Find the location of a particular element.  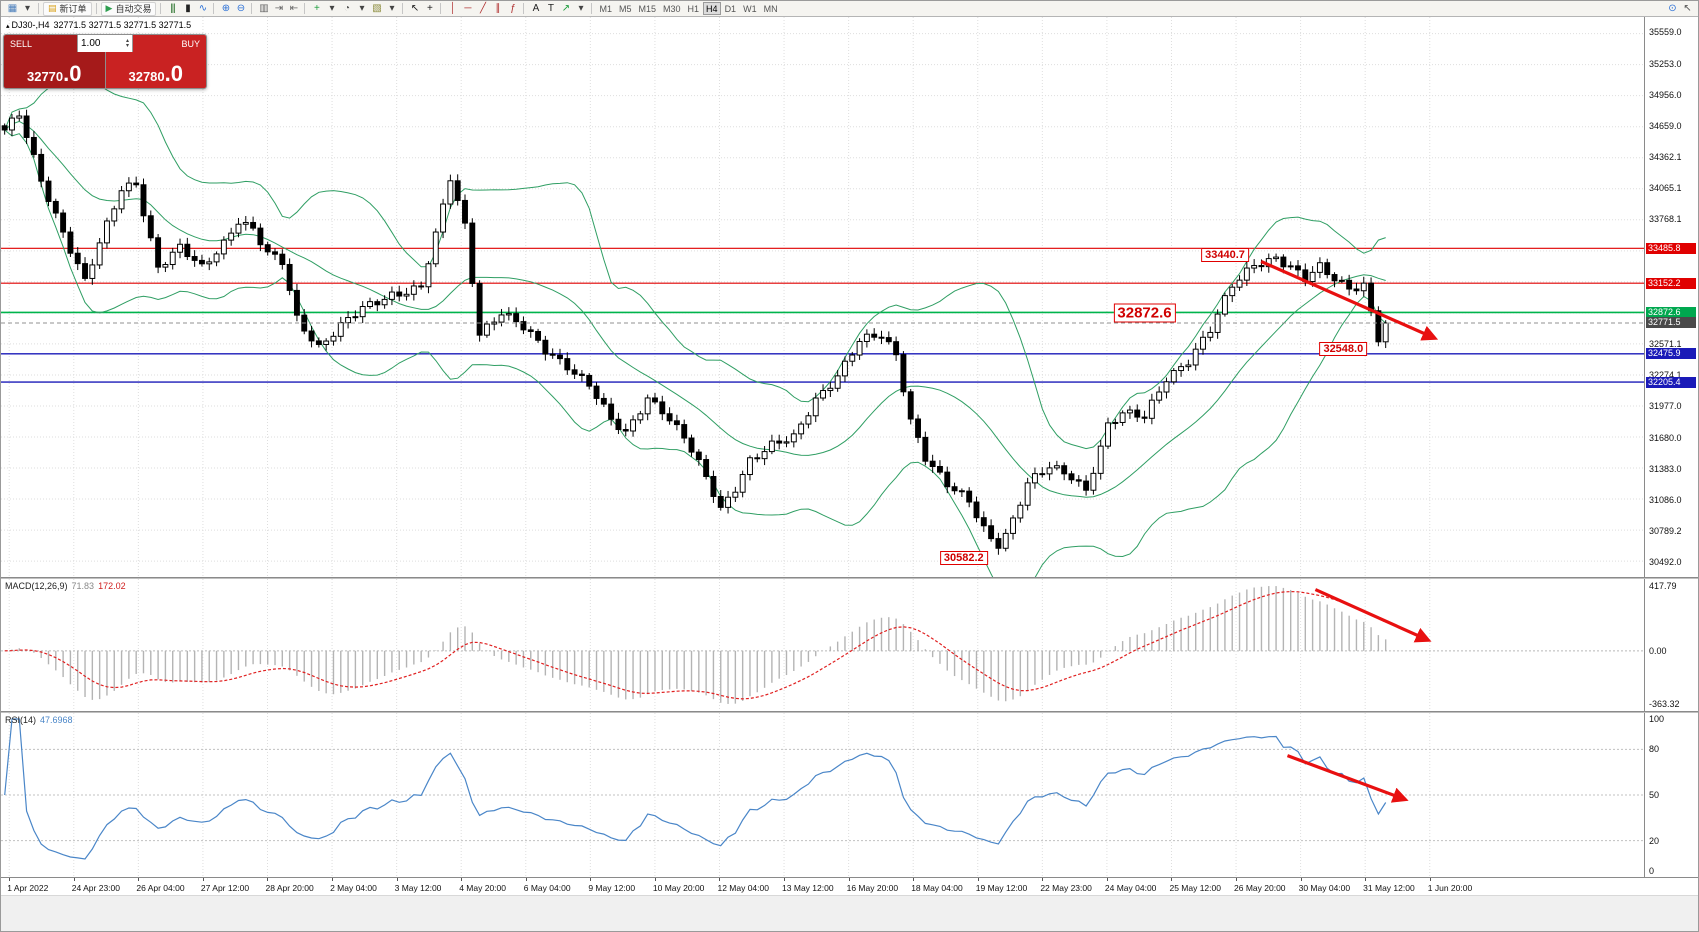

volume-input: 1.00 ▴ ▾ is located at coordinates (105, 43).